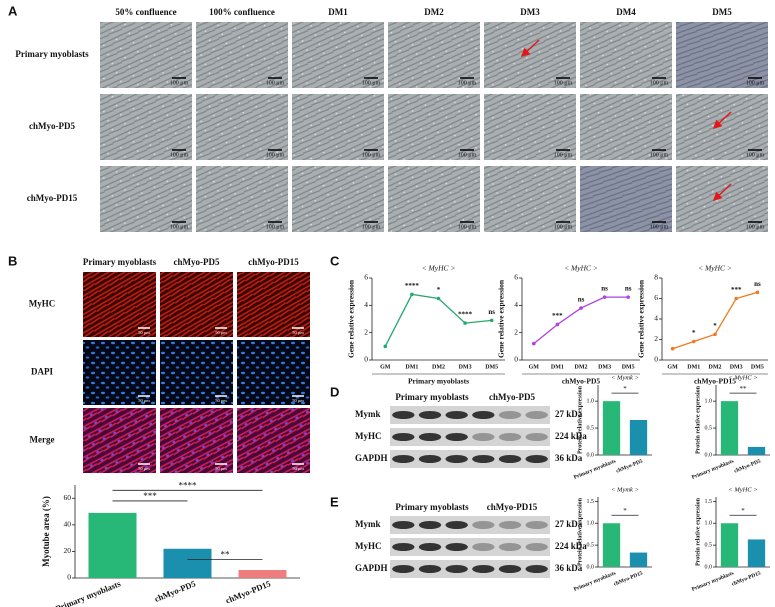 The image size is (775, 607). I want to click on significance-label: ***, so click(736, 290).